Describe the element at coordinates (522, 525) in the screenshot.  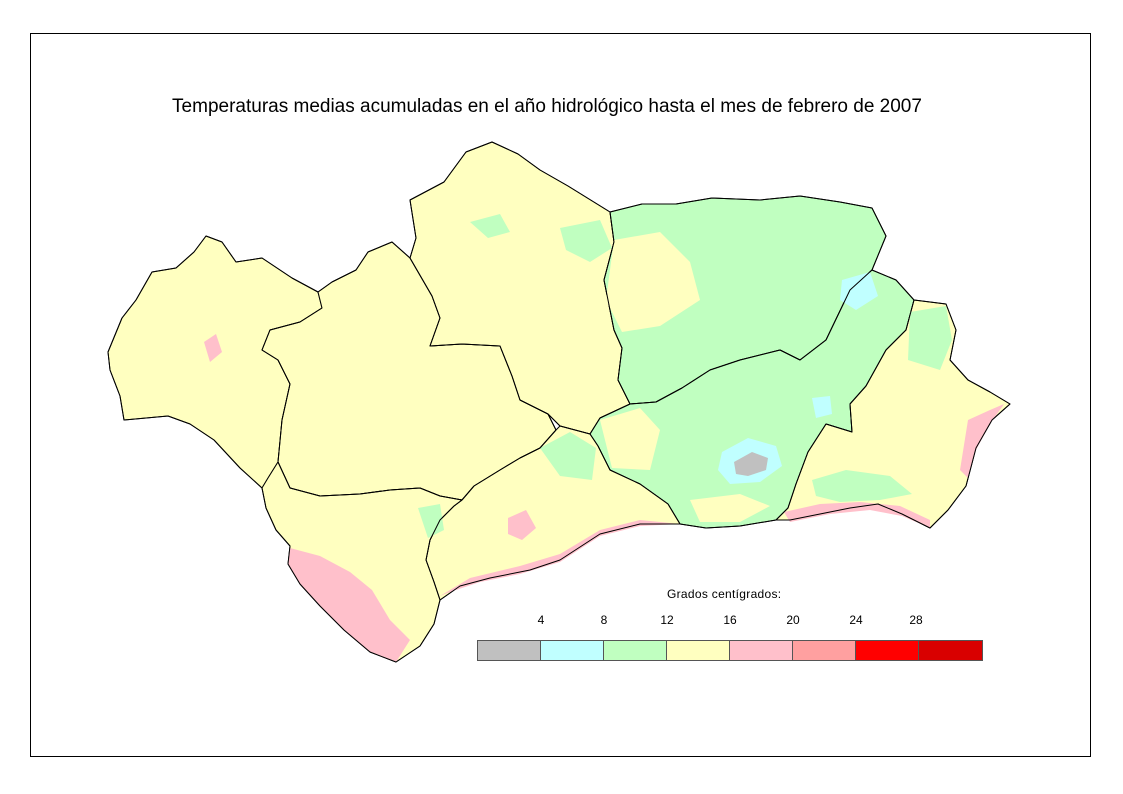
I see `zone-16-20-sevilla-east` at that location.